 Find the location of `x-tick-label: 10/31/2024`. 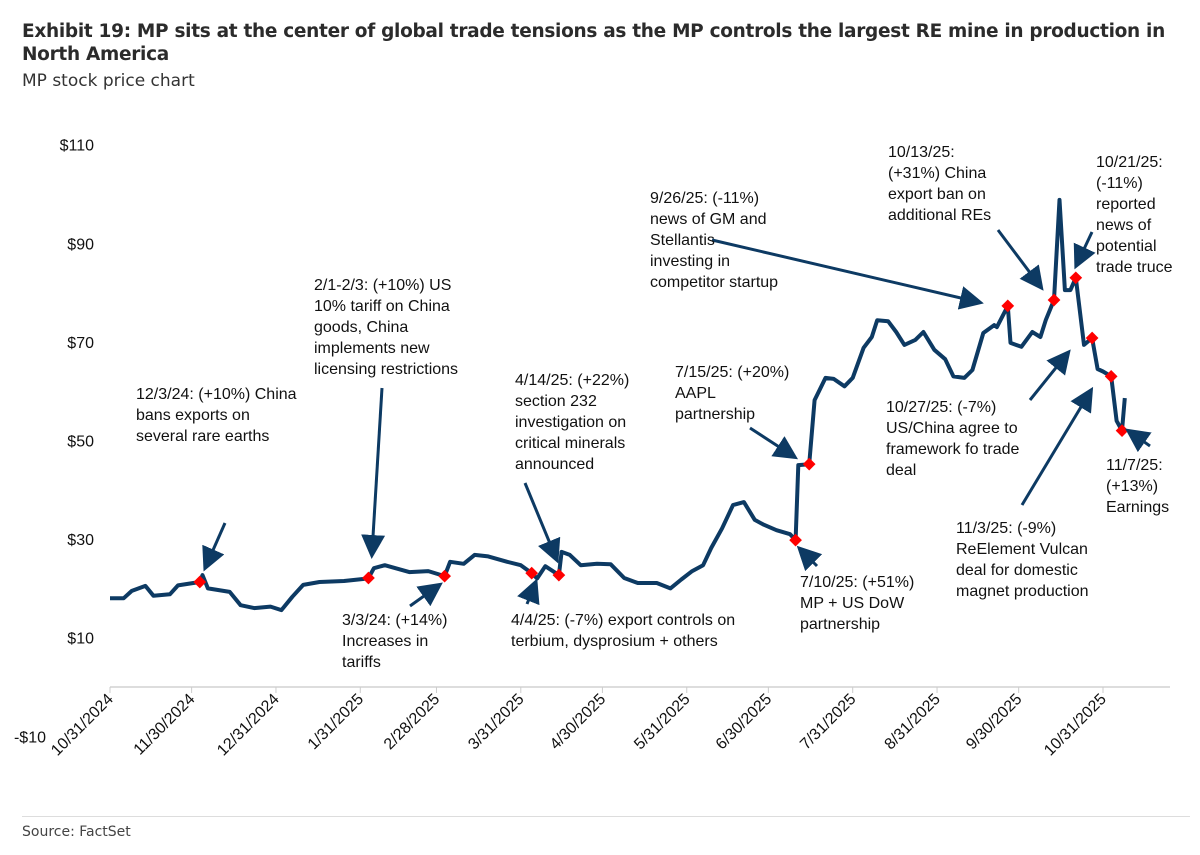

x-tick-label: 10/31/2024 is located at coordinates (82, 725).